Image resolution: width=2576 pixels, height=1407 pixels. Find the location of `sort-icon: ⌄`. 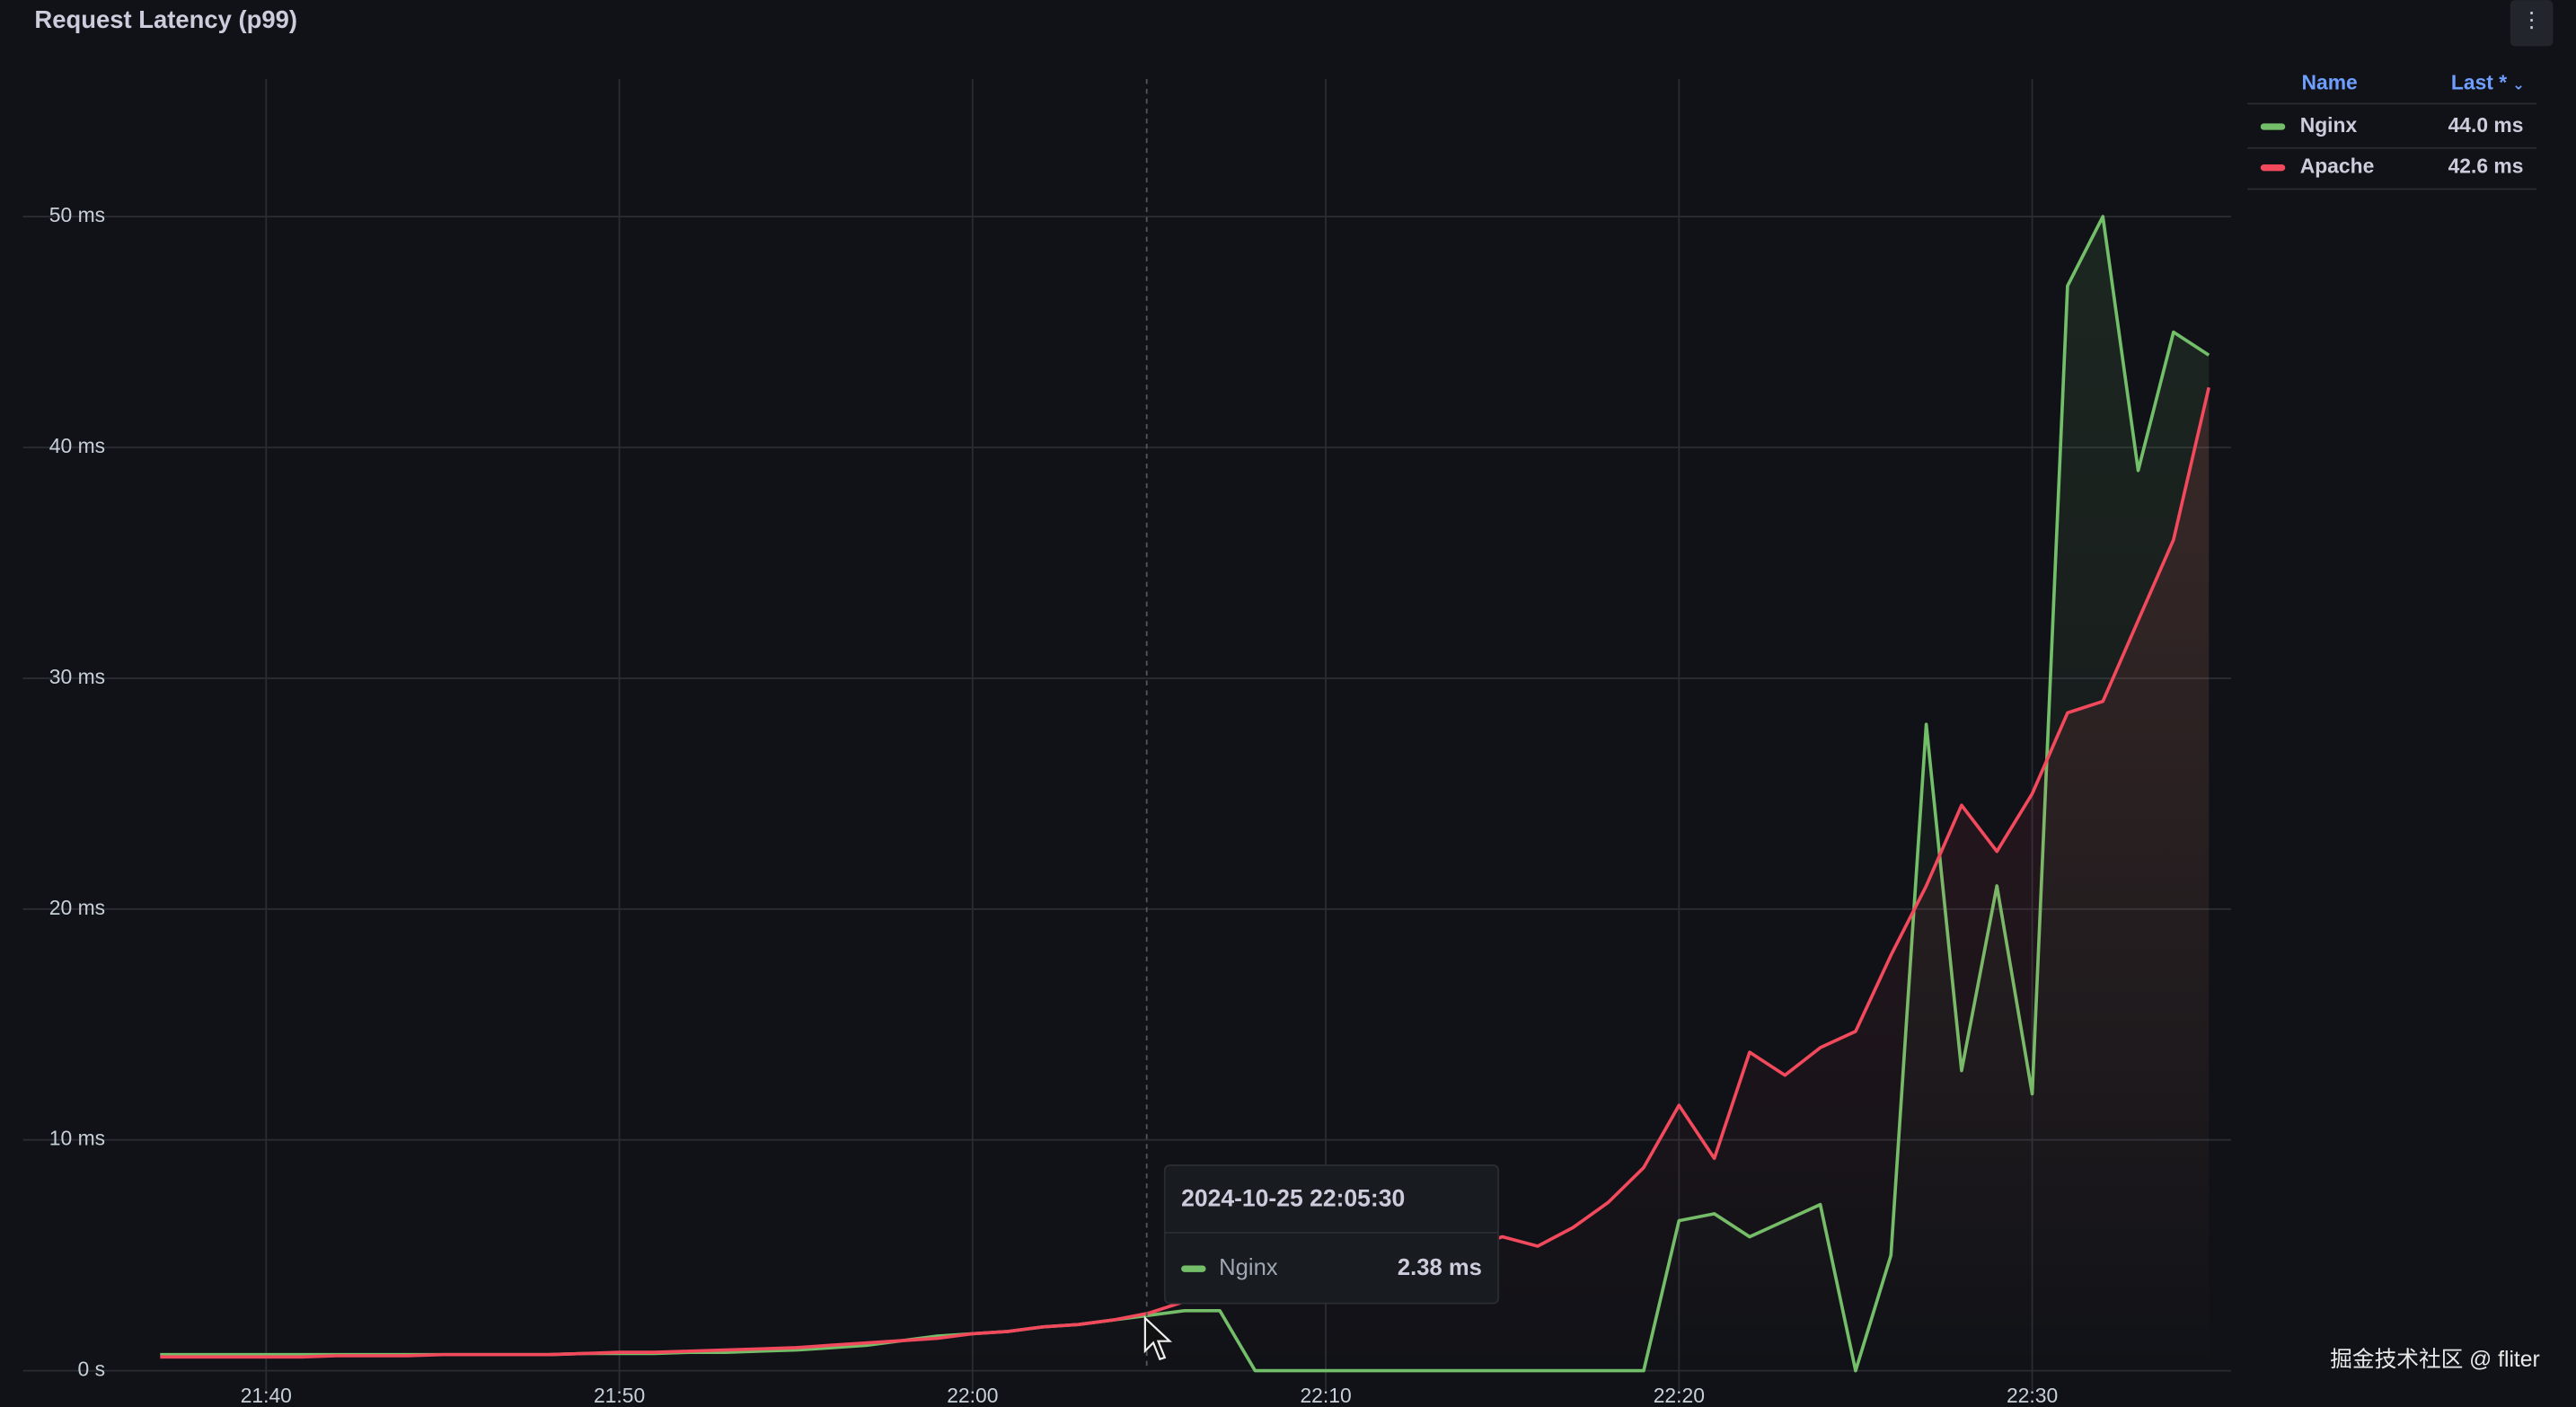

sort-icon: ⌄ is located at coordinates (2518, 85).